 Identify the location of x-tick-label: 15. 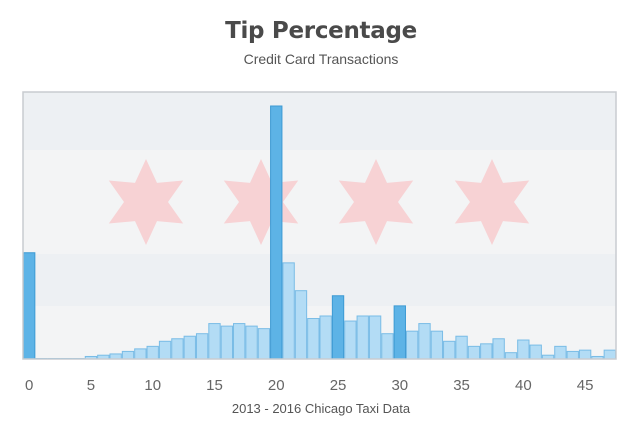
(214, 385).